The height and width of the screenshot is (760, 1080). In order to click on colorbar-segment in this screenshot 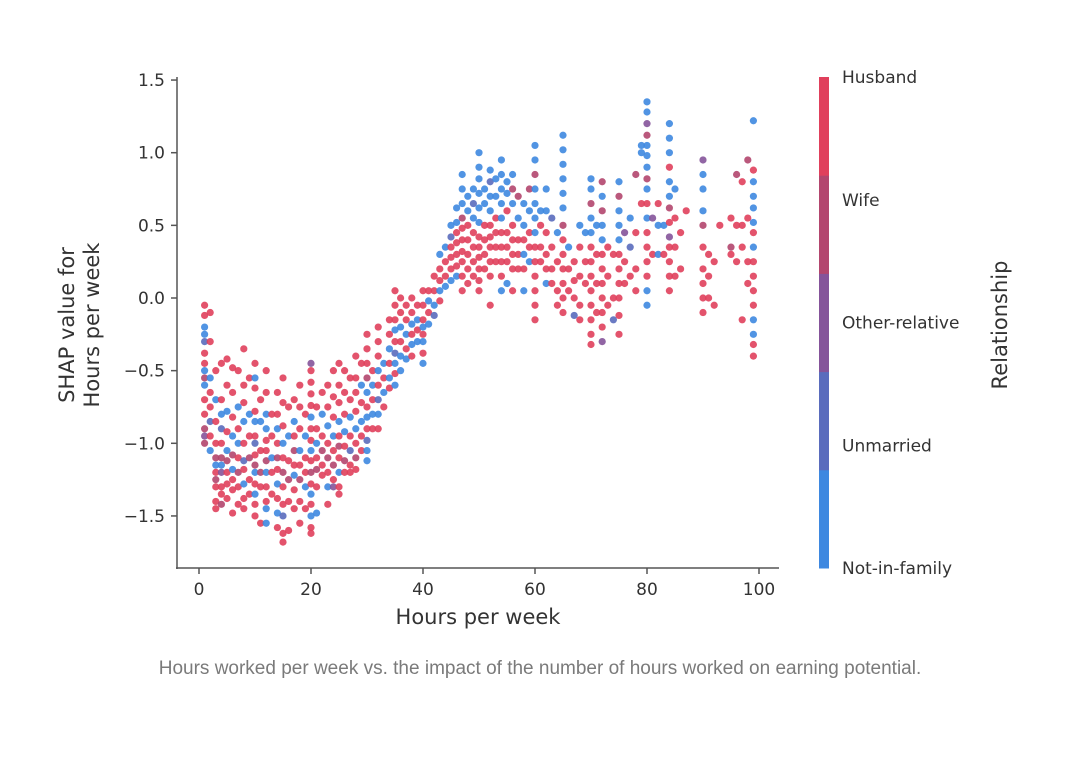, I will do `click(824, 519)`.